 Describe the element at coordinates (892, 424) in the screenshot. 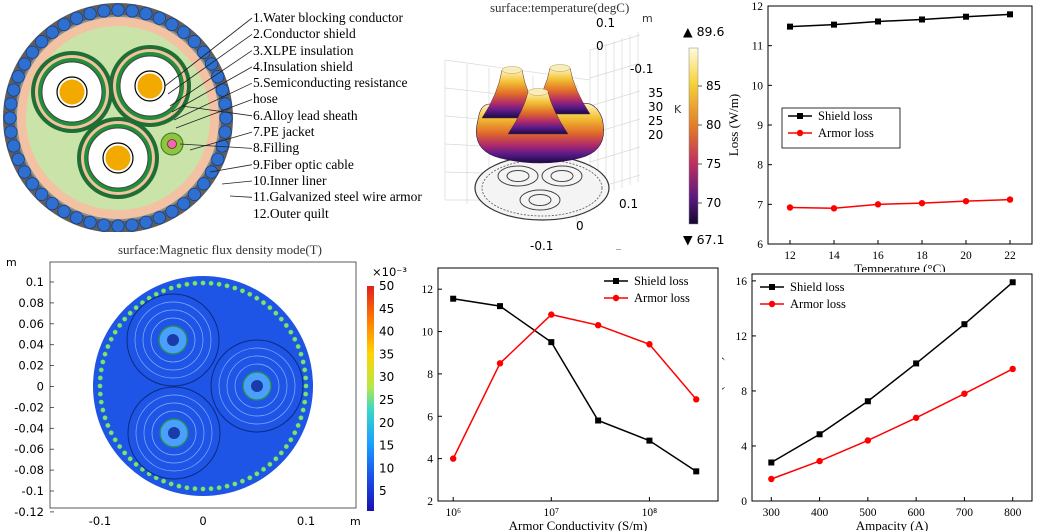

I see `series-line-armor` at that location.